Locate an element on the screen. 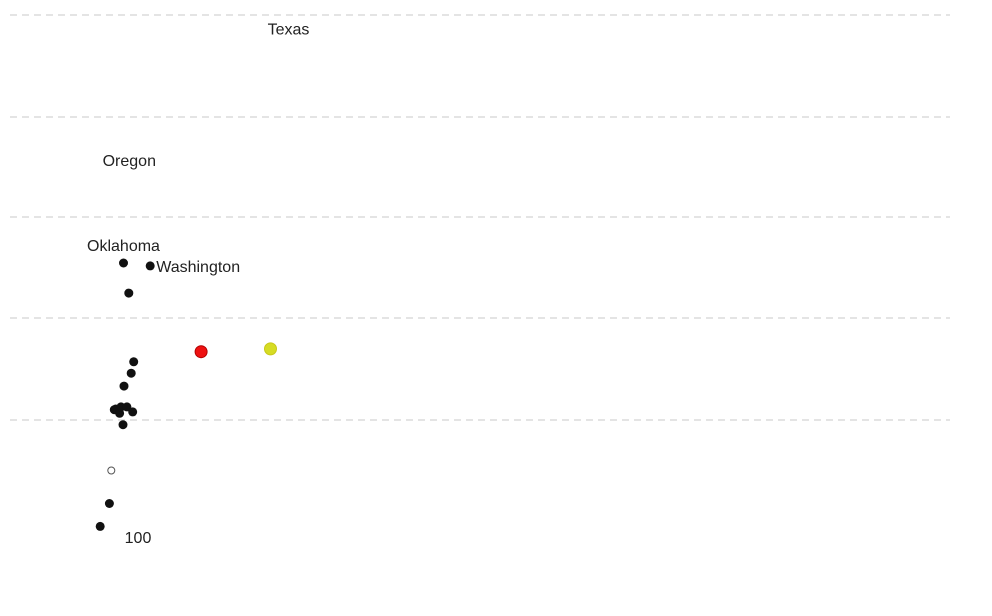 Image resolution: width=992 pixels, height=616 pixels. data-points is located at coordinates (186, 394).